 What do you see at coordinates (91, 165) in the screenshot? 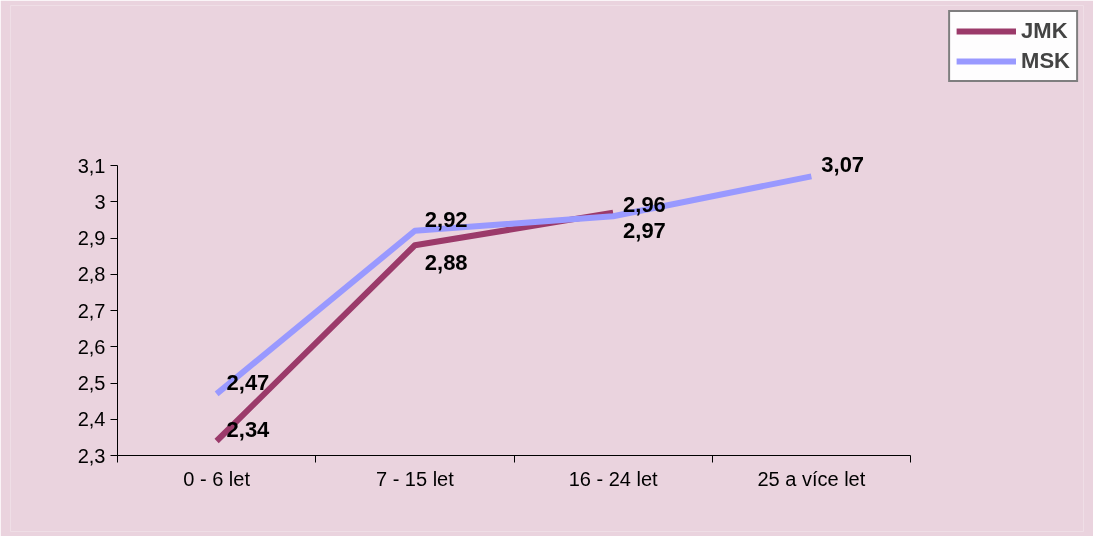
I see `y-tick-label: 3,1` at bounding box center [91, 165].